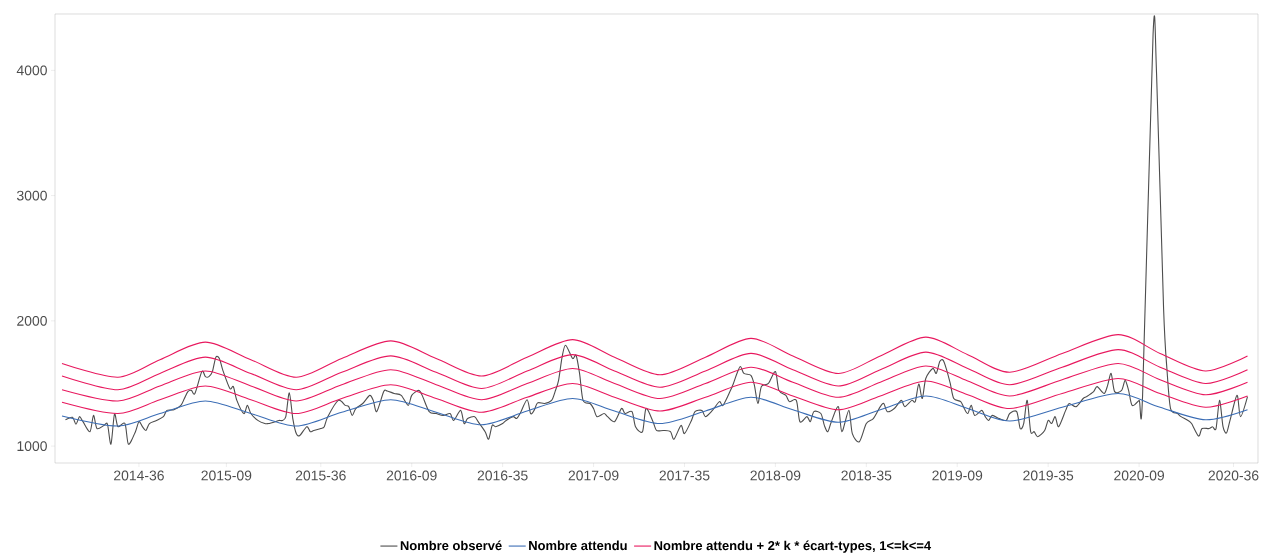 Image resolution: width=1263 pixels, height=556 pixels. Describe the element at coordinates (320, 475) in the screenshot. I see `x-tick-label: 2015-36` at that location.